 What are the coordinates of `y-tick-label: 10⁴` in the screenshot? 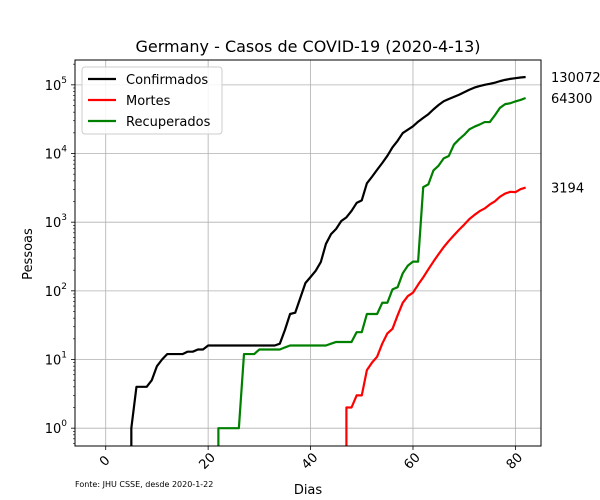 It's located at (56, 154).